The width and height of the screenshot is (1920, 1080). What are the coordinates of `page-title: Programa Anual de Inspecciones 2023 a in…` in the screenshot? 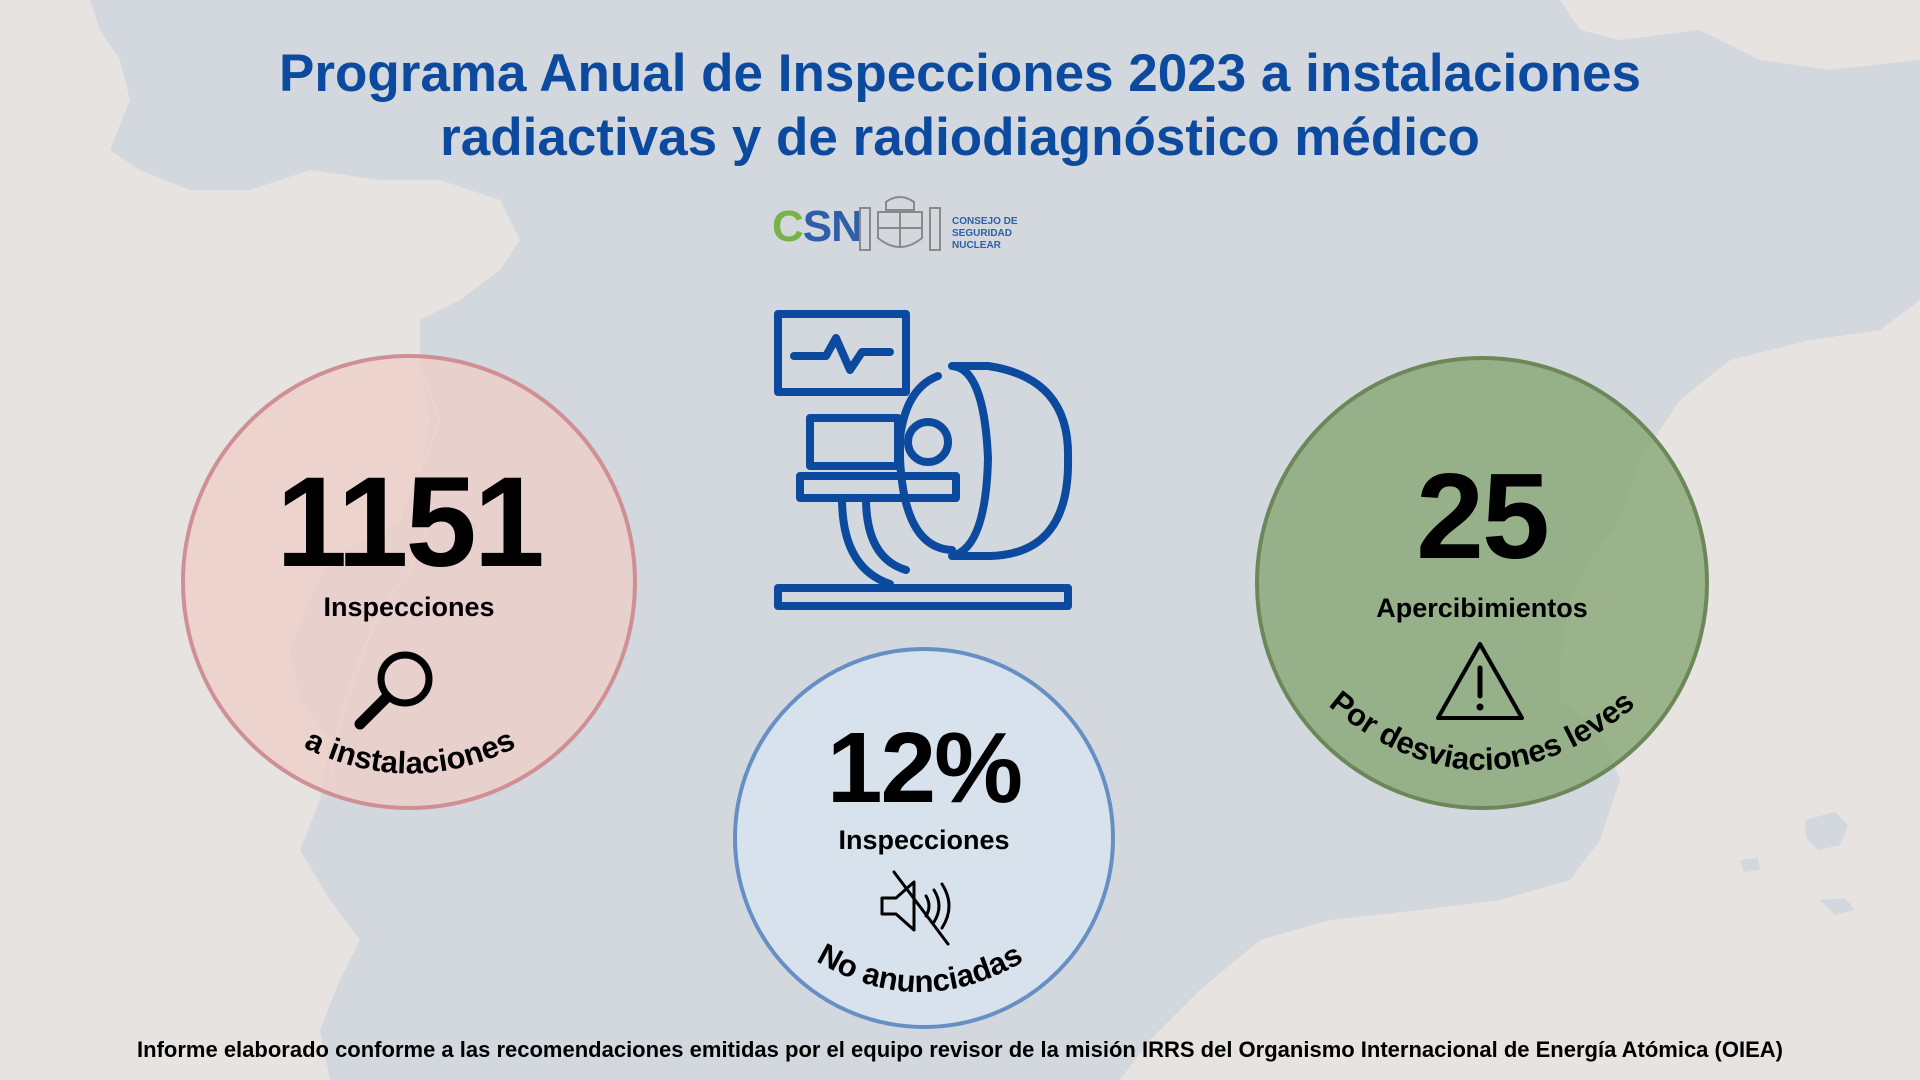 It's located at (960, 106).